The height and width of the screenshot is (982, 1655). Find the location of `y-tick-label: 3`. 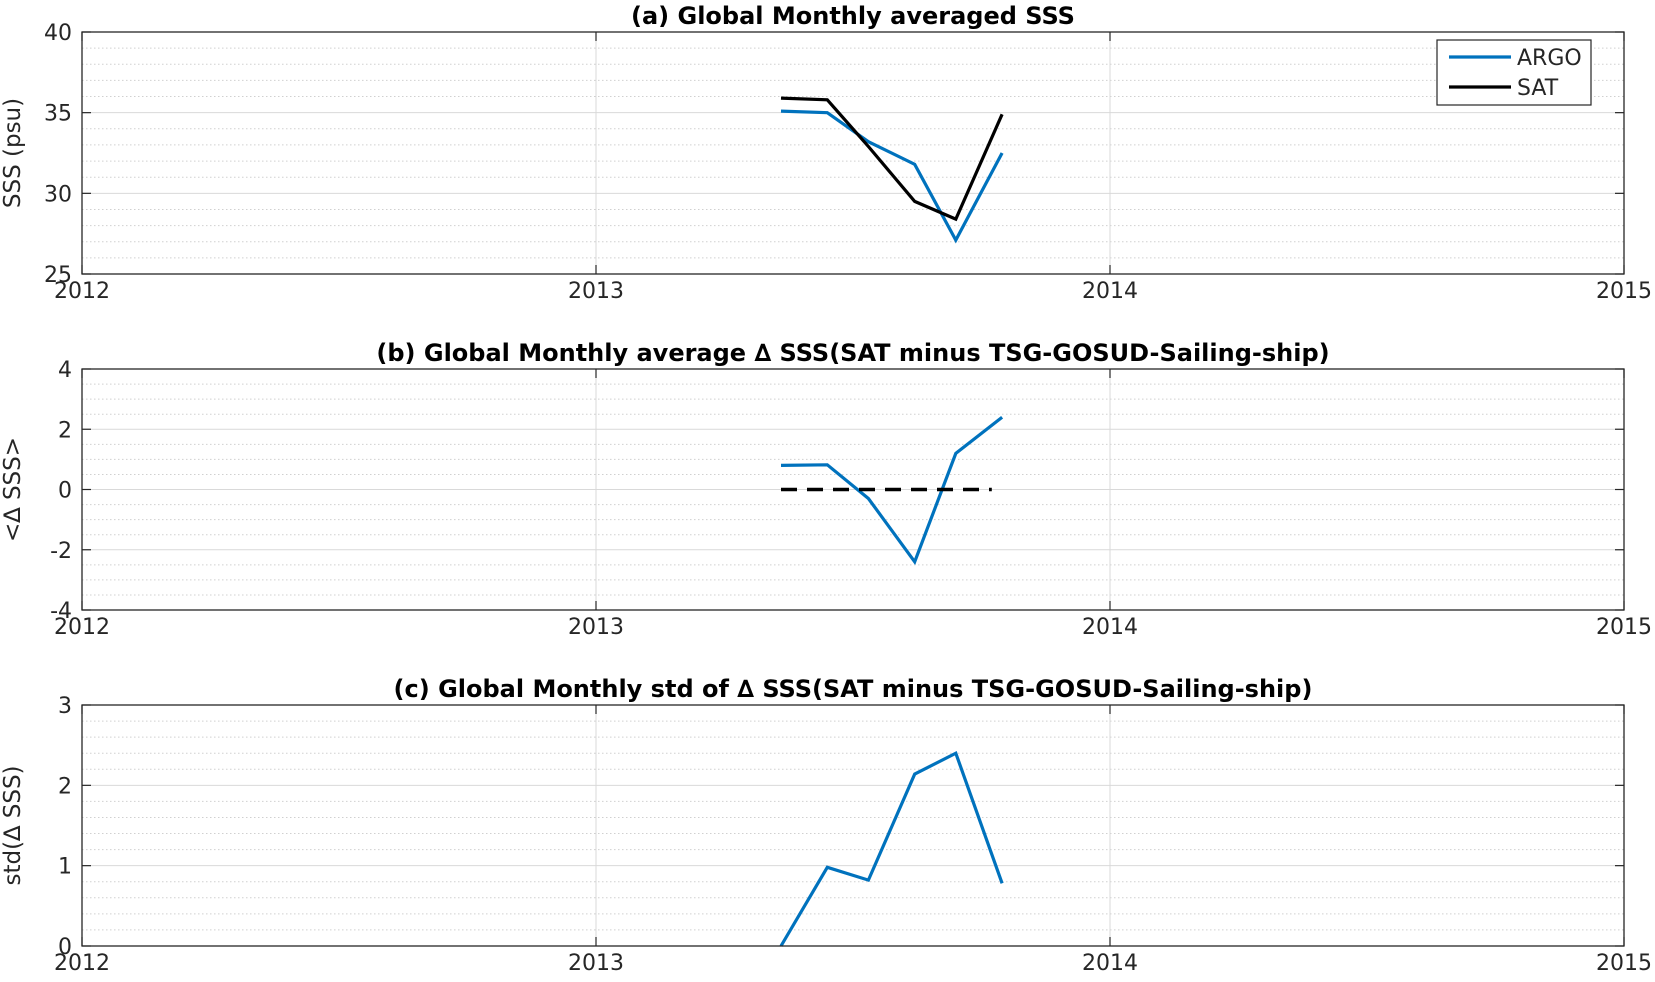

y-tick-label: 3 is located at coordinates (65, 706).